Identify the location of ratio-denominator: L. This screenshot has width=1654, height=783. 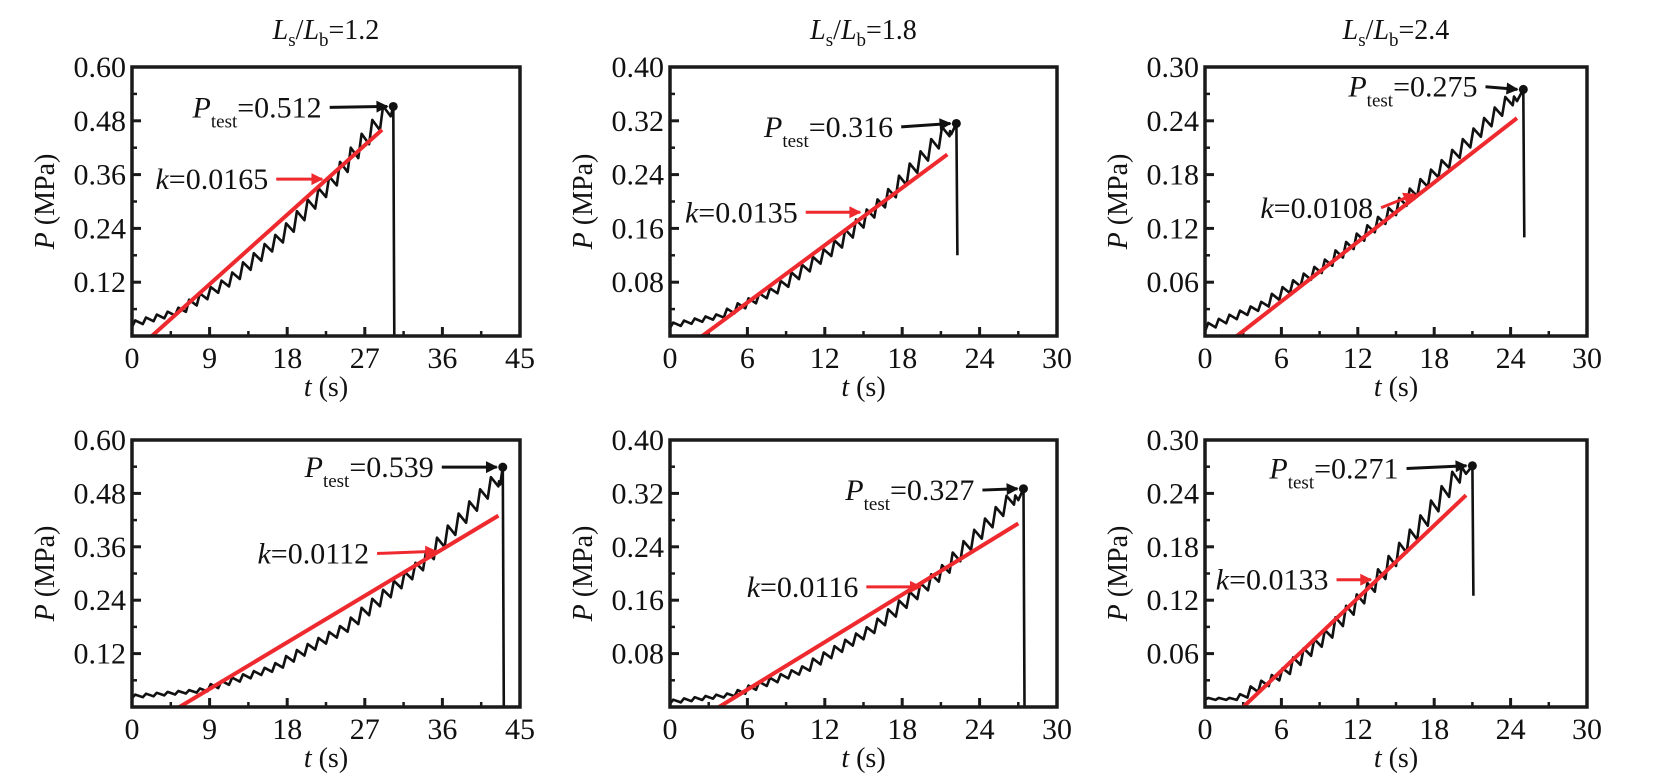
(310, 30).